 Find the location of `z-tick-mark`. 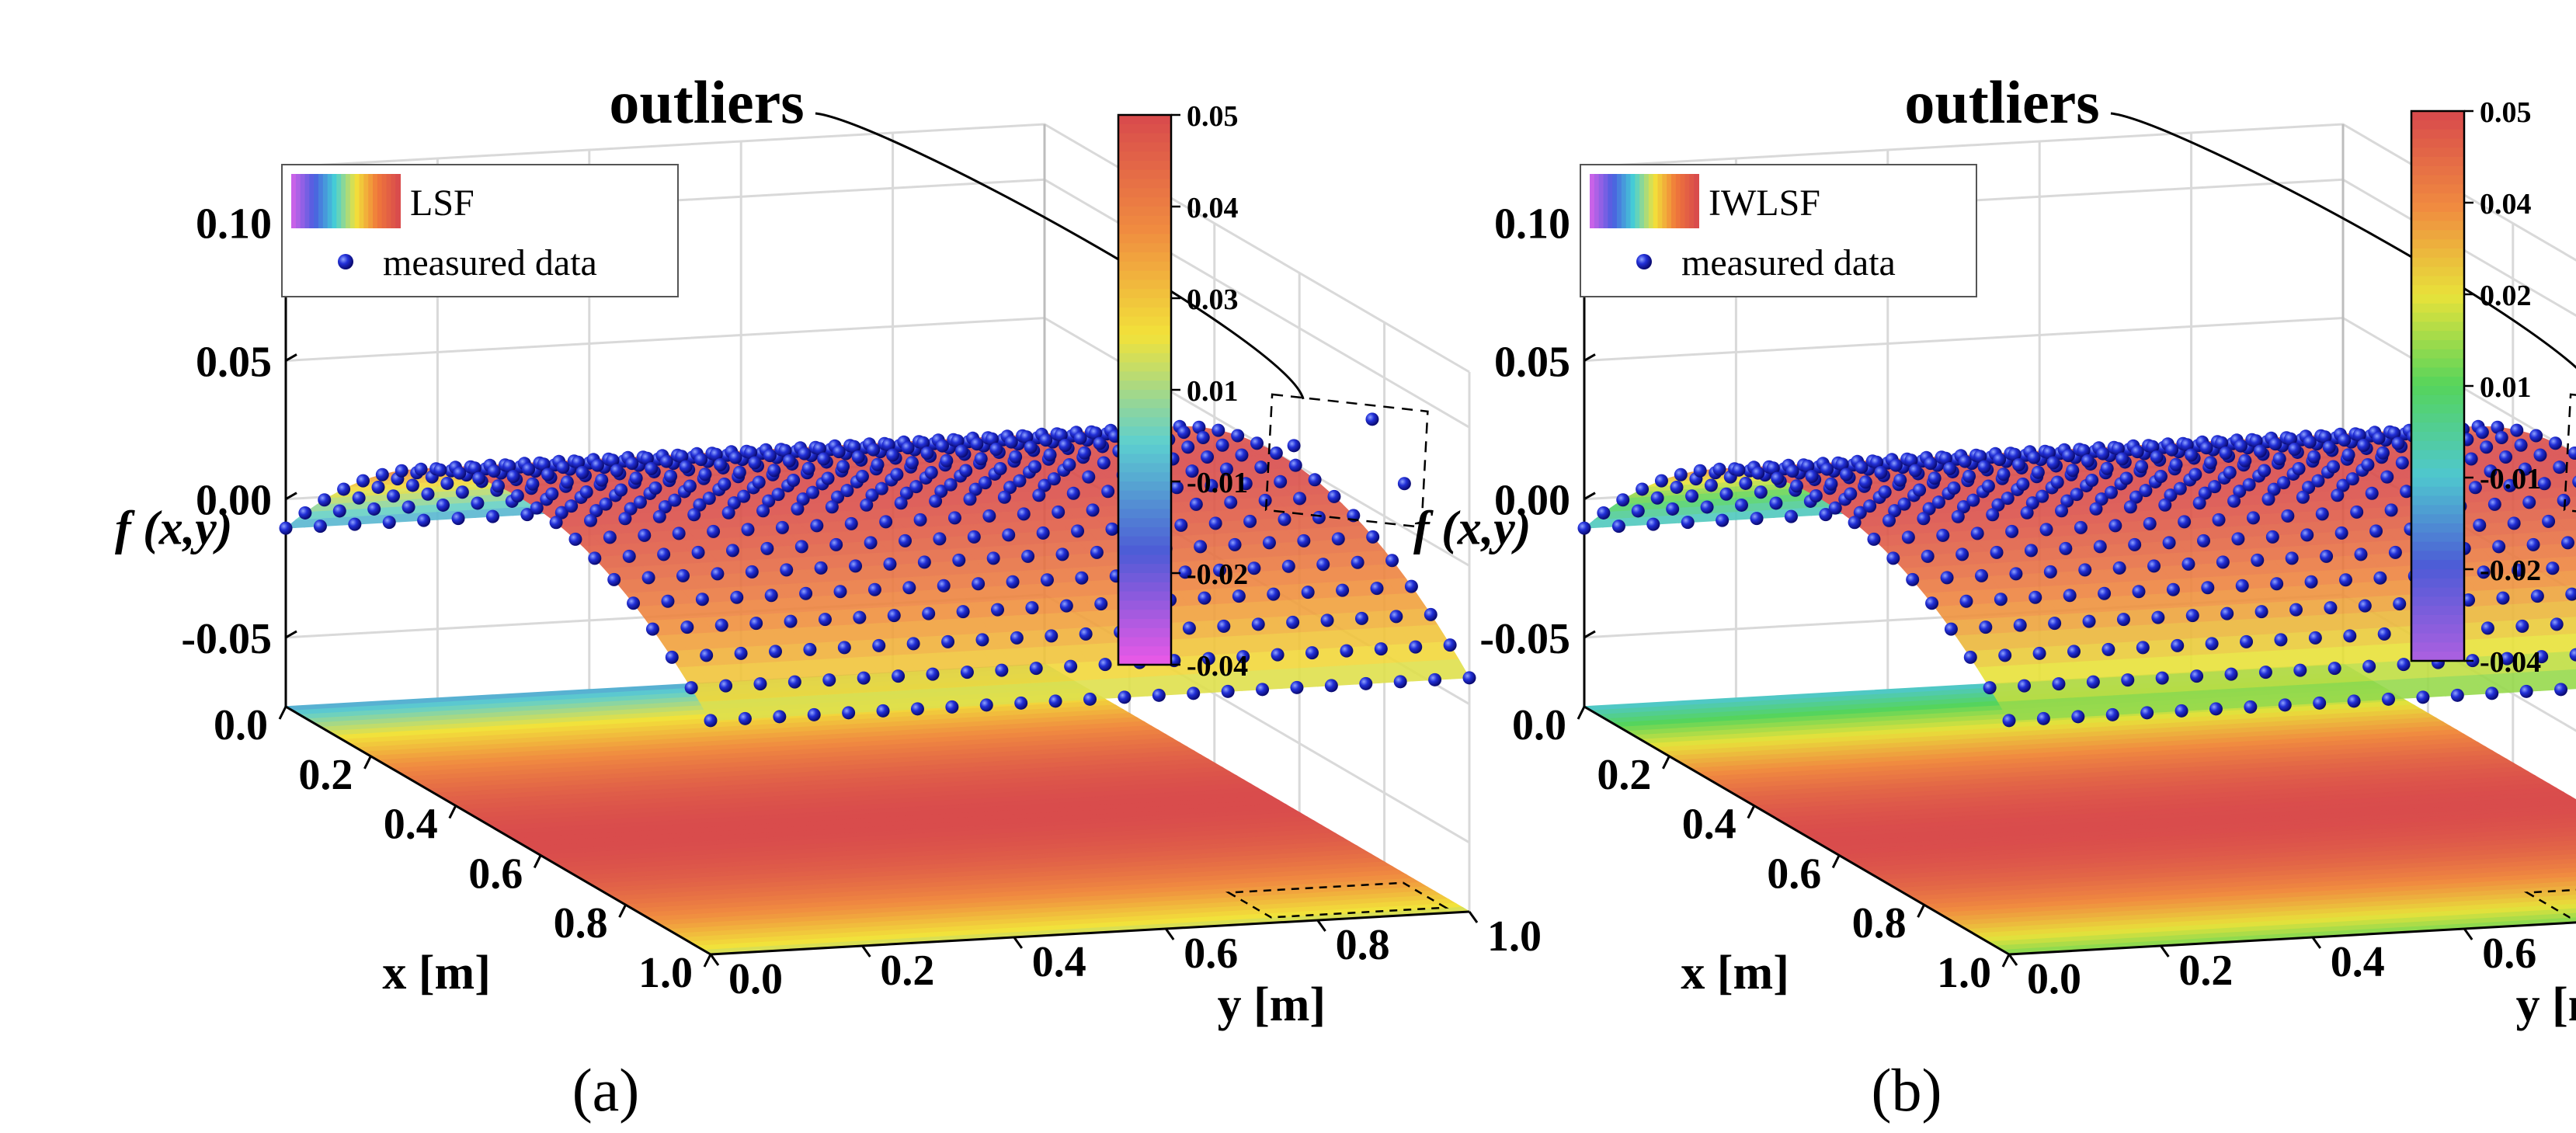

z-tick-mark is located at coordinates (1589, 357).